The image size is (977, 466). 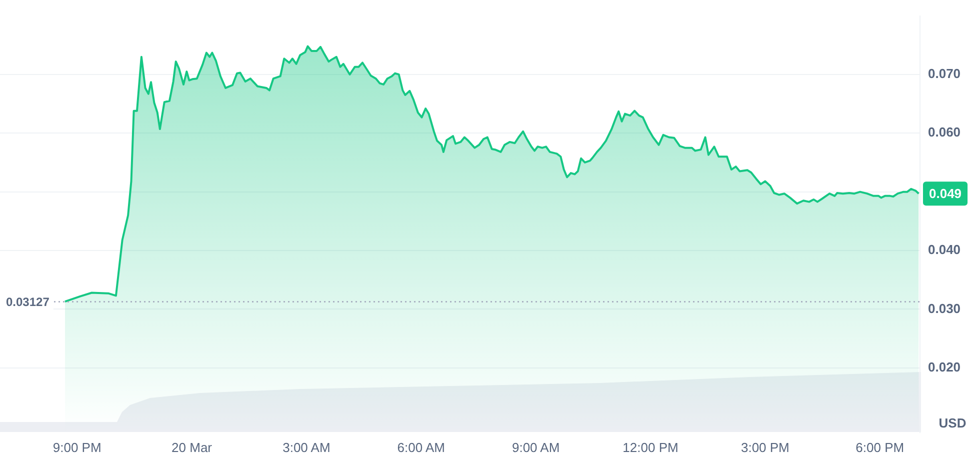 I want to click on y-tick-label: 0.040, so click(x=944, y=250).